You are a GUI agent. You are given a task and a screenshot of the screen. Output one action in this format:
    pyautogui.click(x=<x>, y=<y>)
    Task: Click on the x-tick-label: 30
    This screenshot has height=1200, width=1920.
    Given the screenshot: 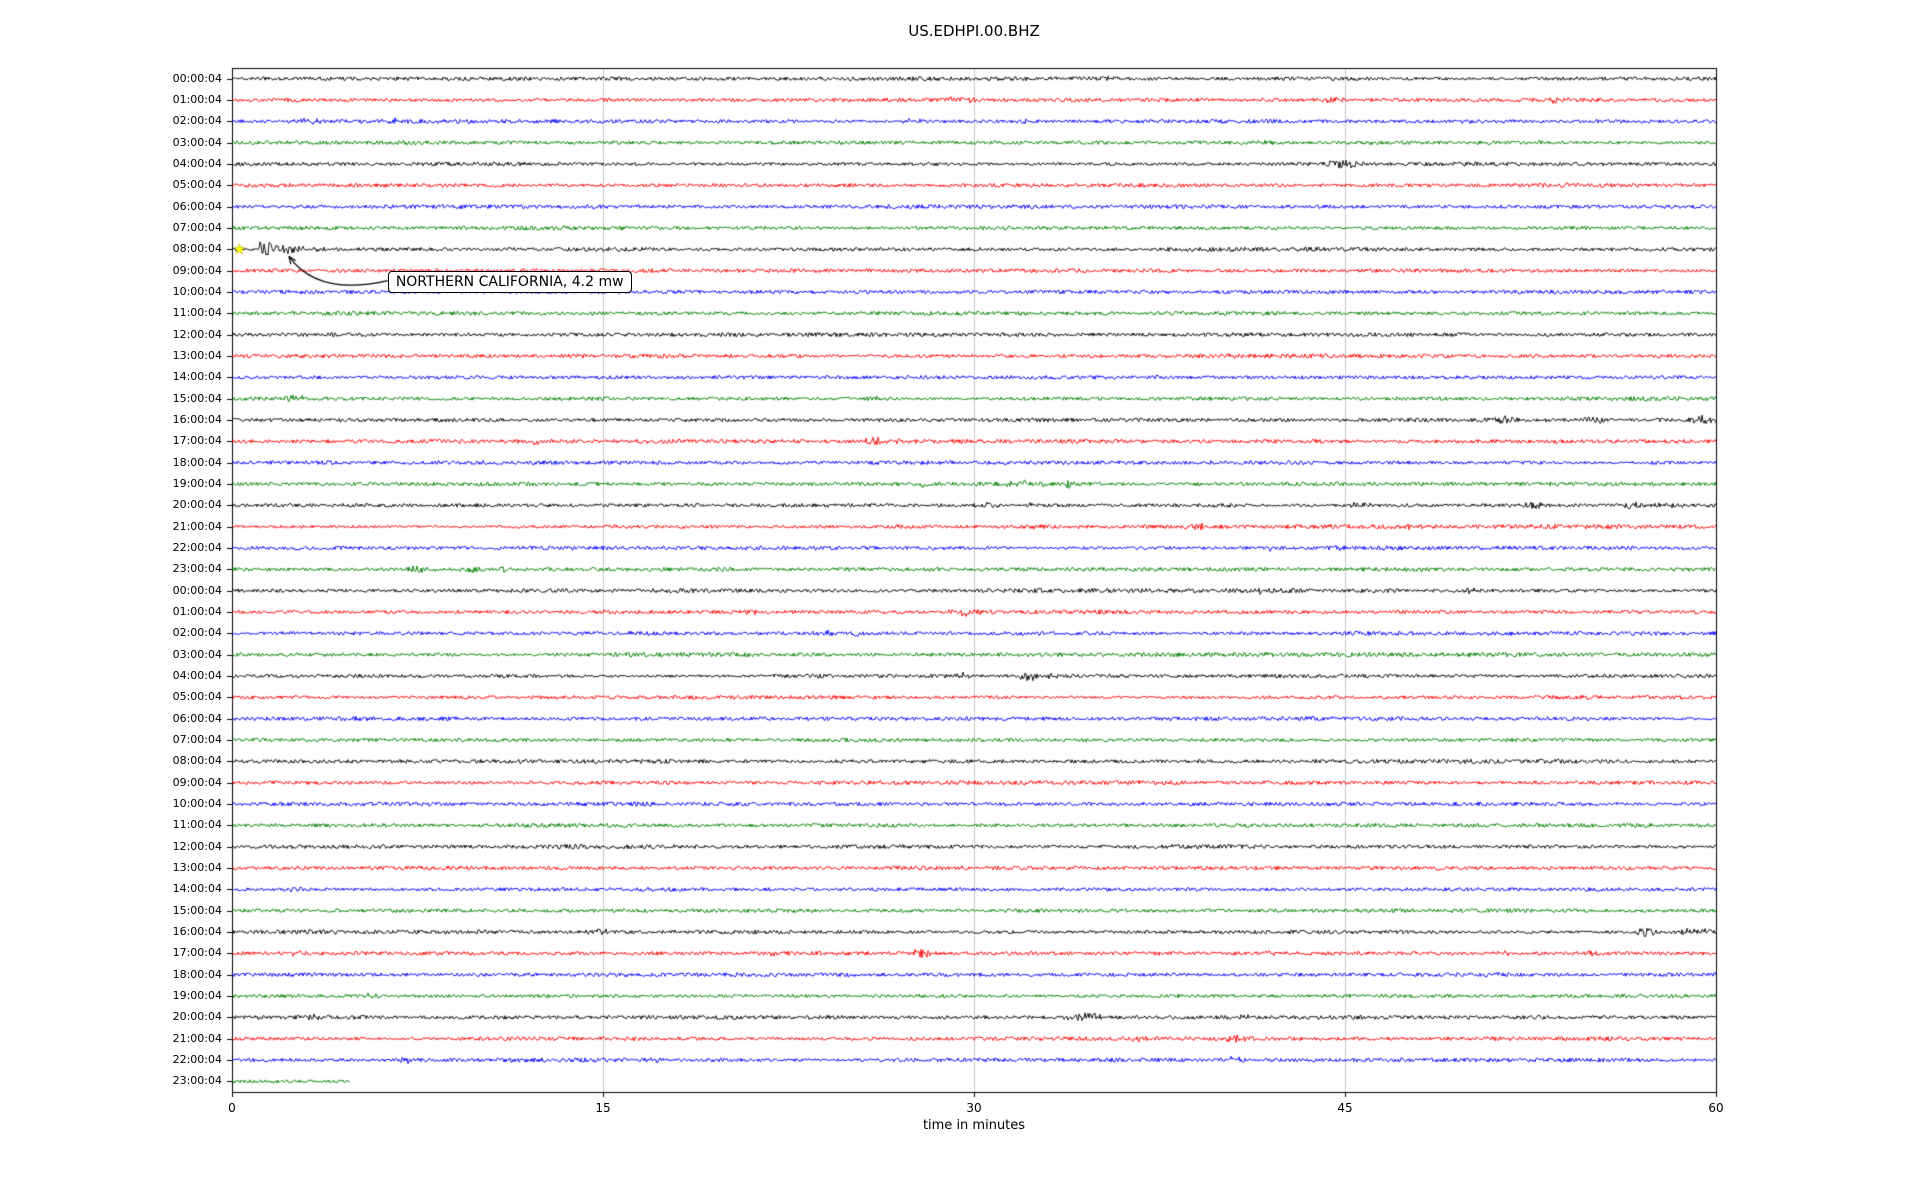 What is the action you would take?
    pyautogui.click(x=974, y=1108)
    